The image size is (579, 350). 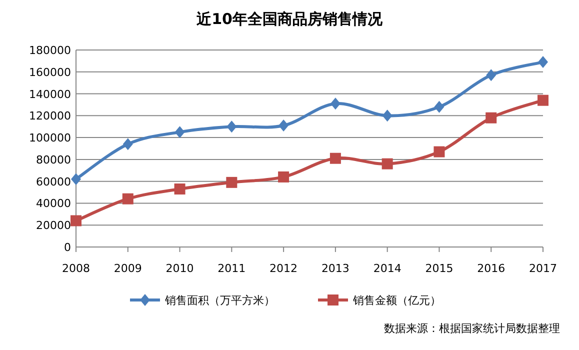 What do you see at coordinates (387, 268) in the screenshot?
I see `x-tick-label: 2014` at bounding box center [387, 268].